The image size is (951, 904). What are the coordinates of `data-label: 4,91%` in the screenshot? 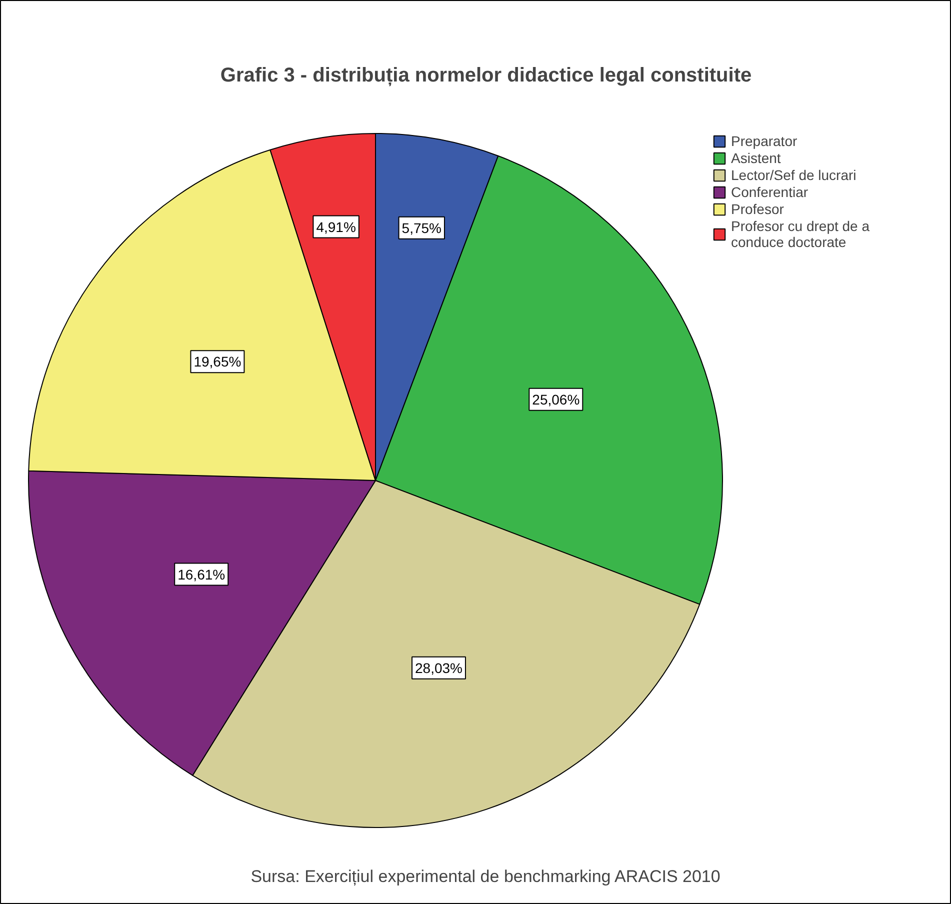 It's located at (336, 226).